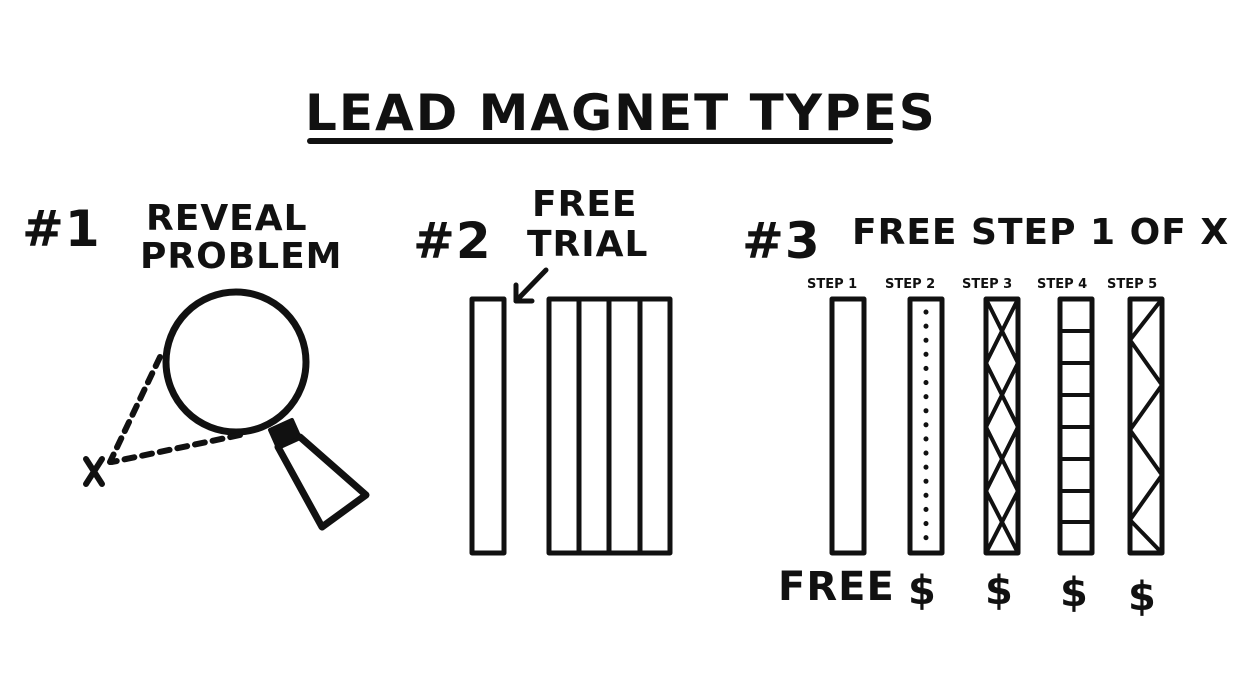 This screenshot has width=1240, height=698. What do you see at coordinates (836, 587) in the screenshot?
I see `step-price: Free` at bounding box center [836, 587].